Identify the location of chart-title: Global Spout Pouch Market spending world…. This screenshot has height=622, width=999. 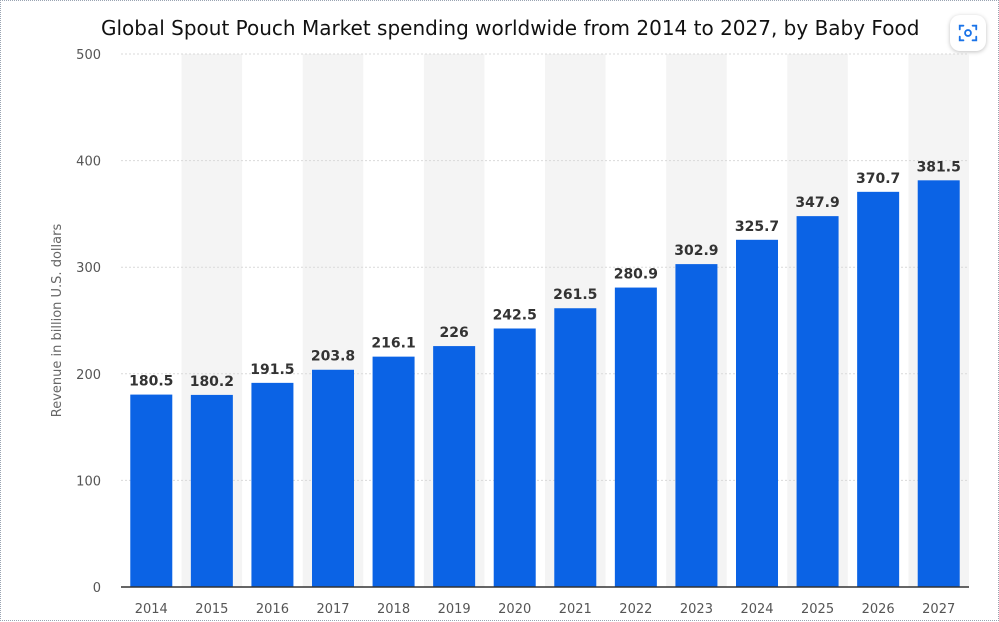
(510, 28).